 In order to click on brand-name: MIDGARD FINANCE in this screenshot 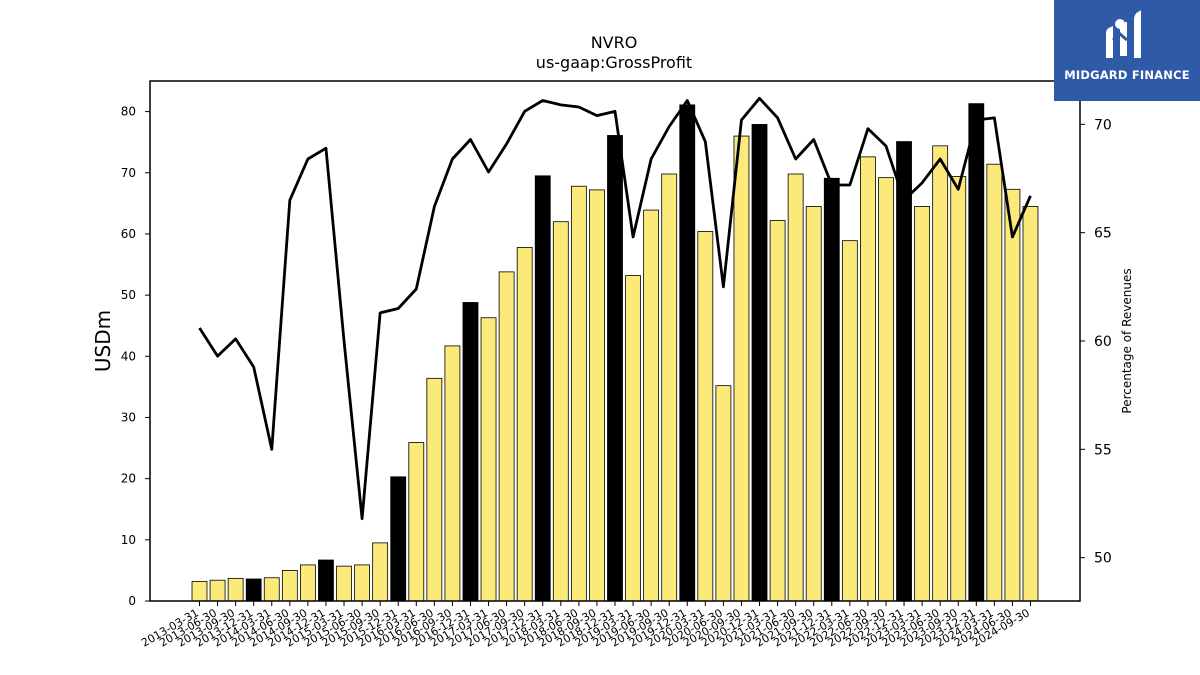, I will do `click(1127, 75)`.